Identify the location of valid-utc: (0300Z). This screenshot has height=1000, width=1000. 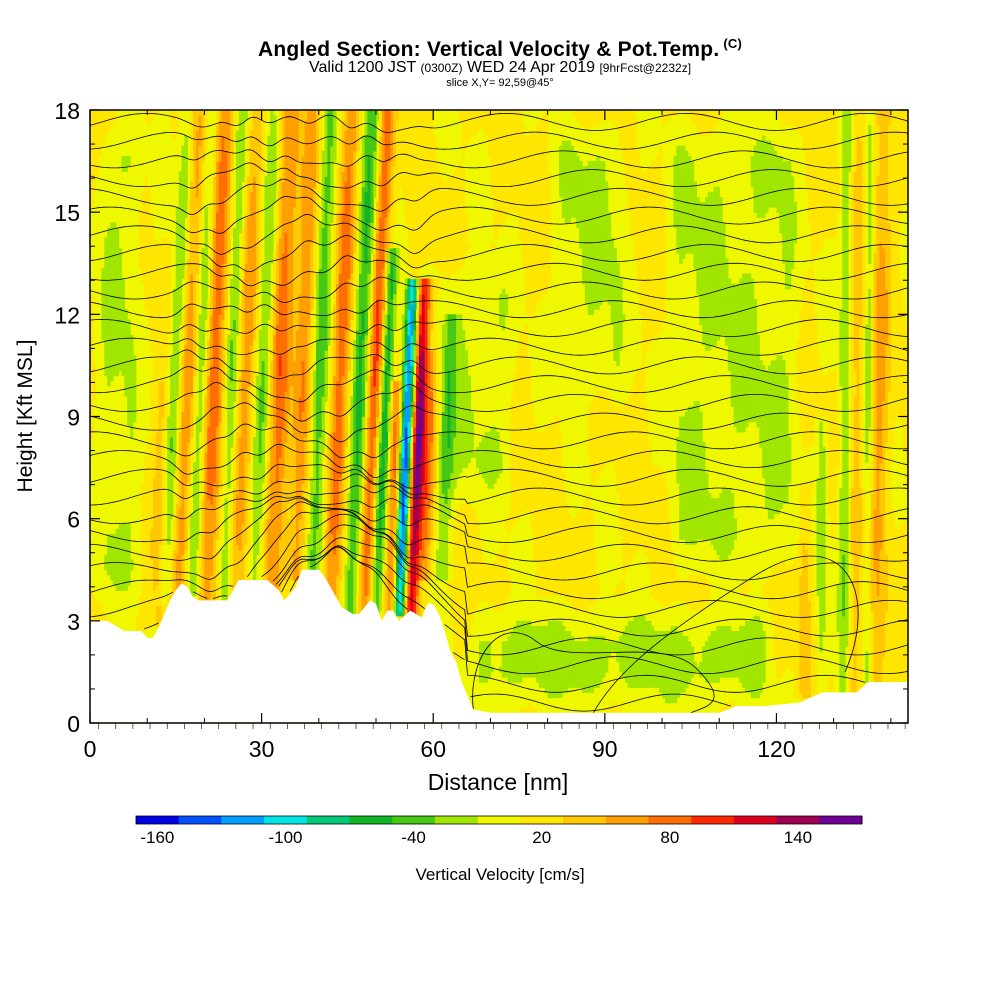
(441, 68).